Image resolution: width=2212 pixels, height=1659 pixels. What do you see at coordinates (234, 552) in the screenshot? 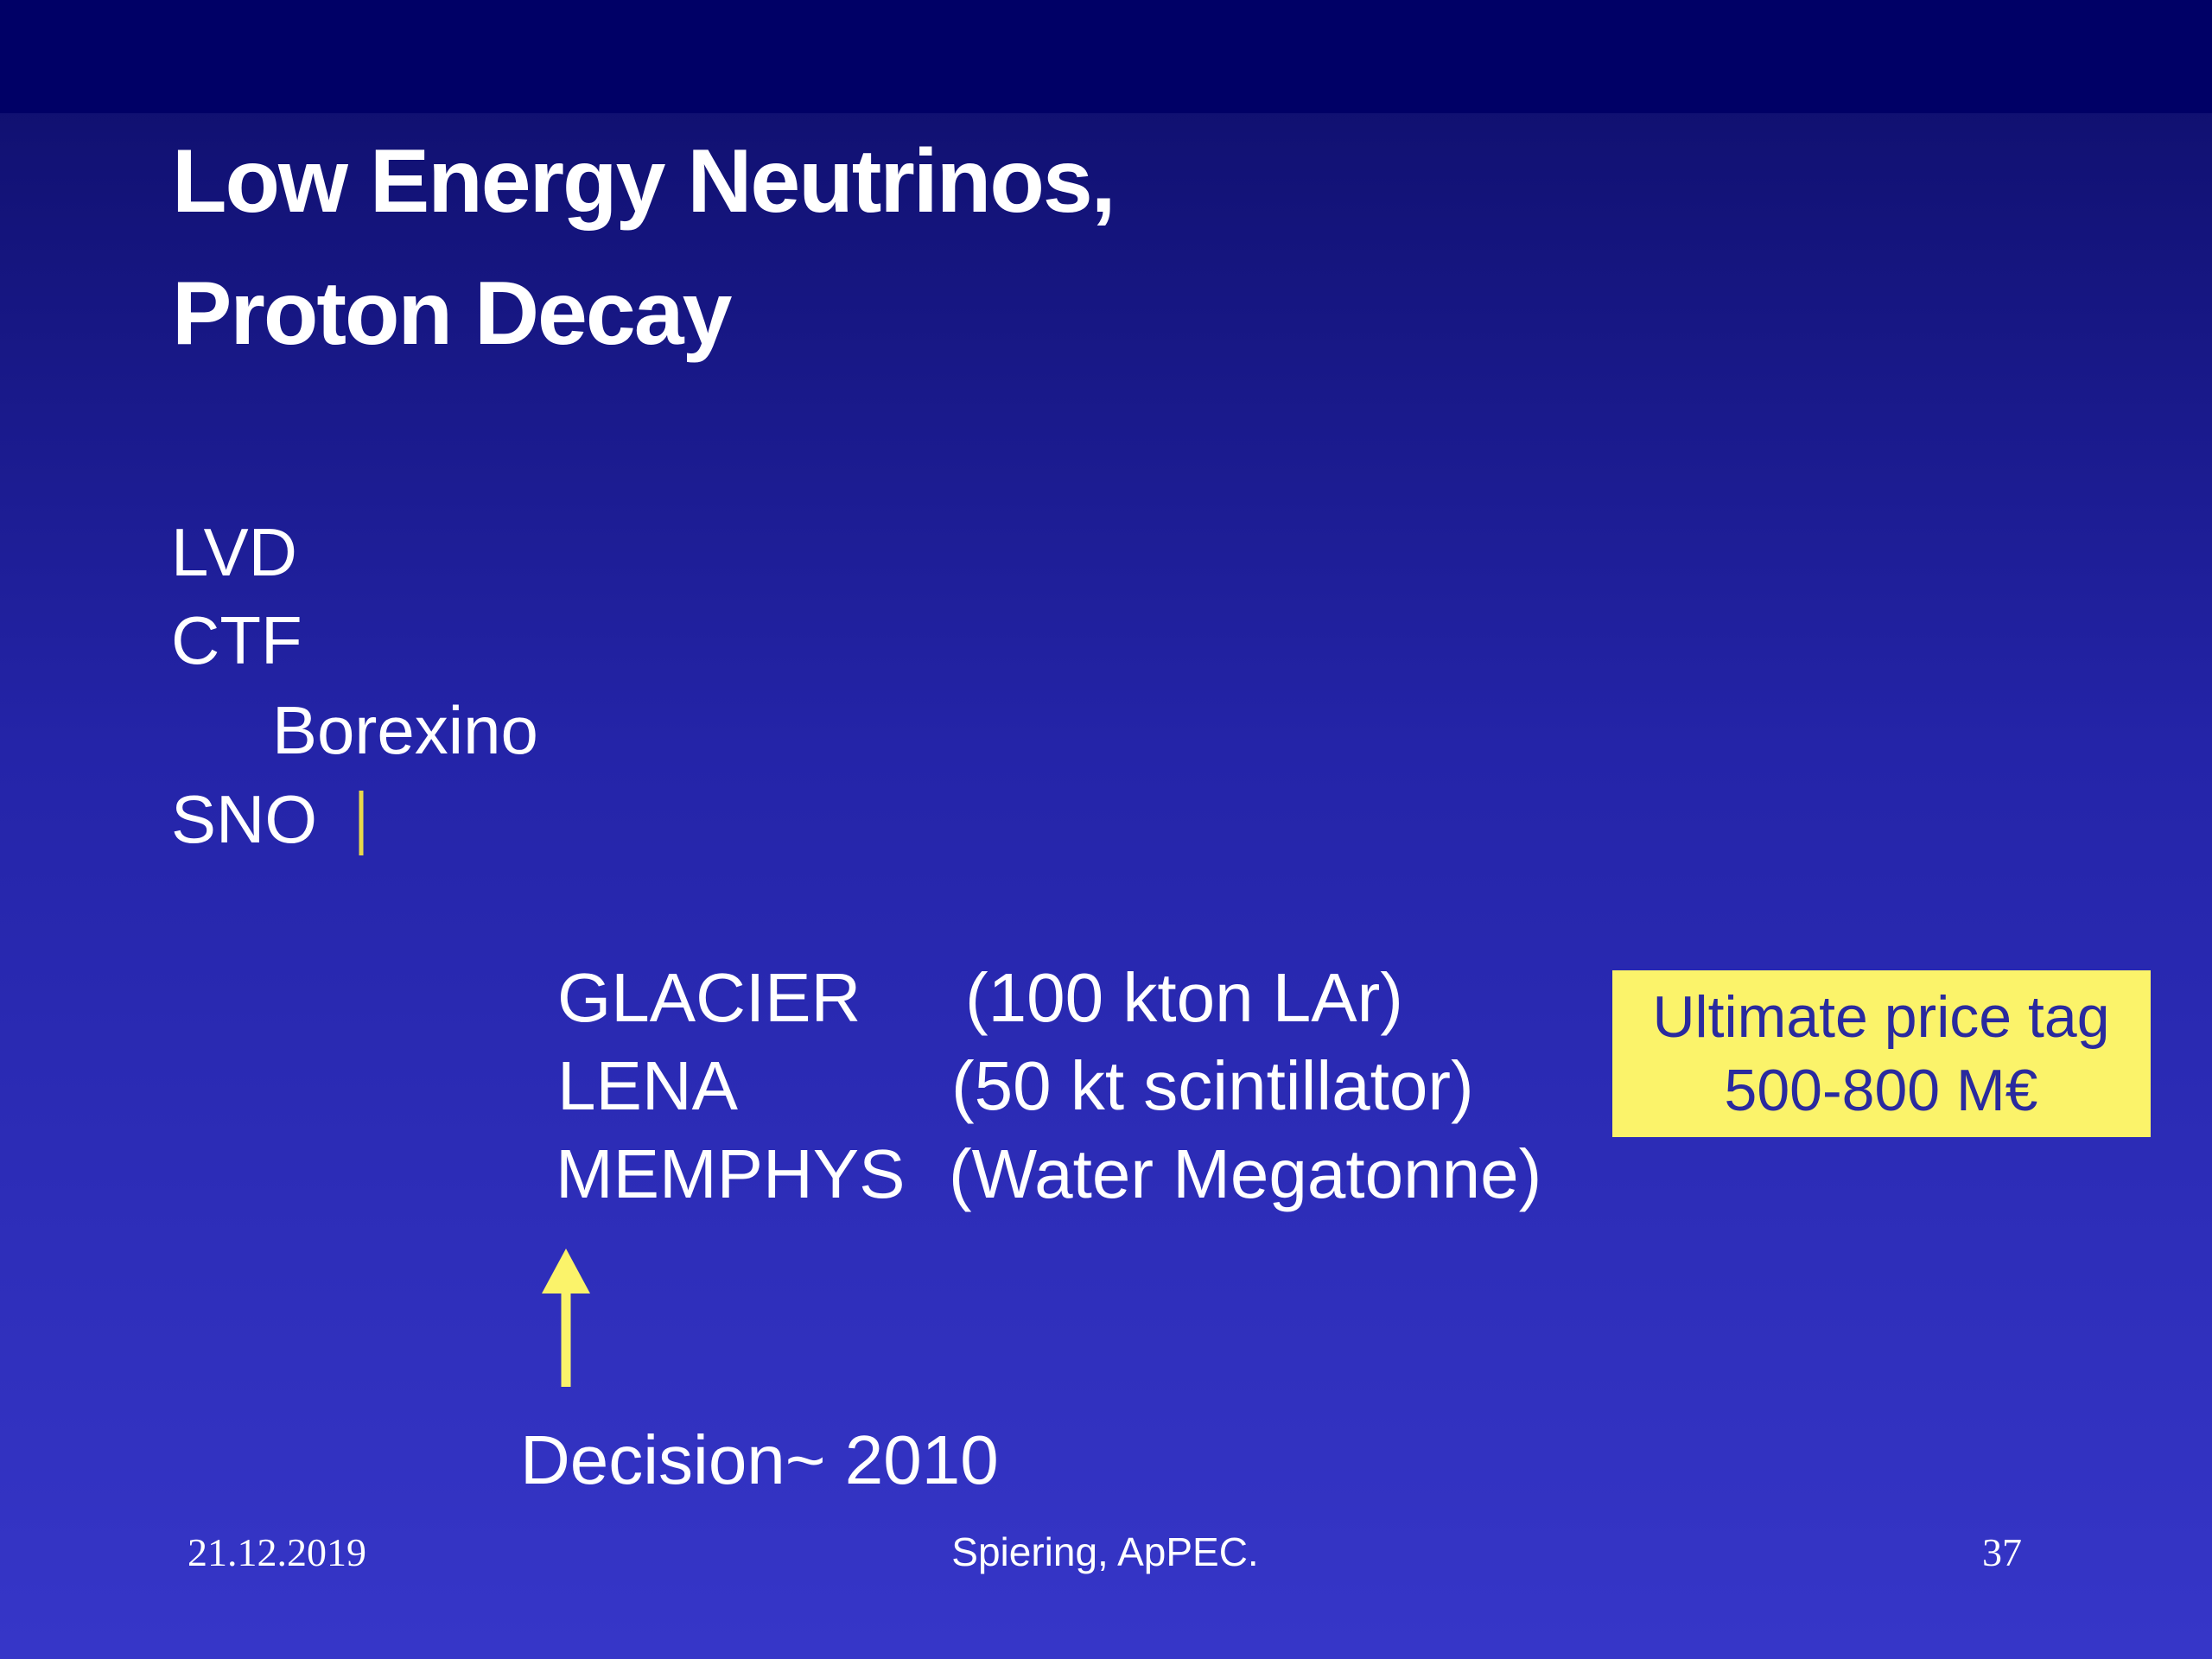
I see `experiment: LVD` at bounding box center [234, 552].